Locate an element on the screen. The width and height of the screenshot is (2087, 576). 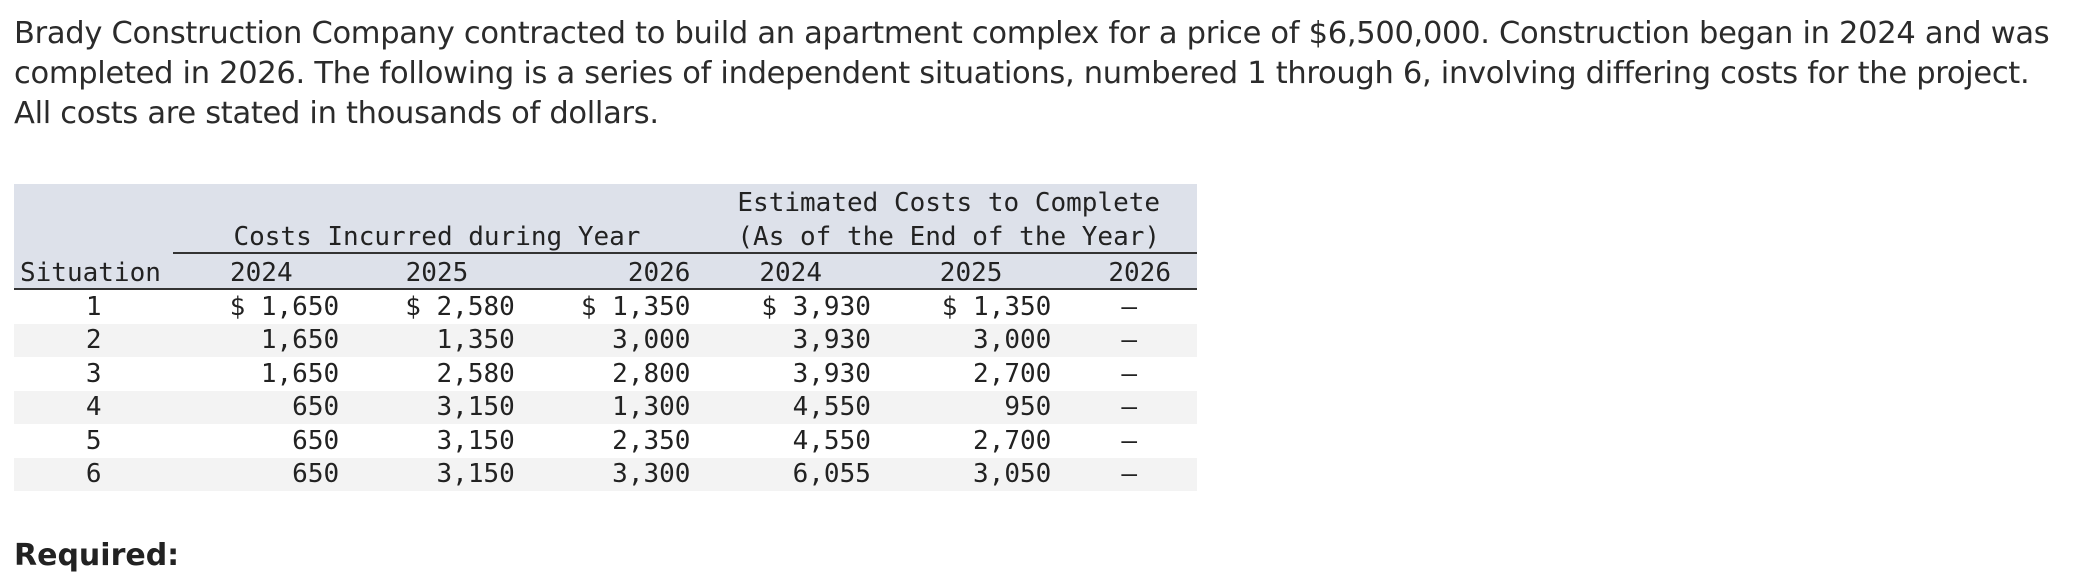
est-cell: 6,055 is located at coordinates (790, 474).